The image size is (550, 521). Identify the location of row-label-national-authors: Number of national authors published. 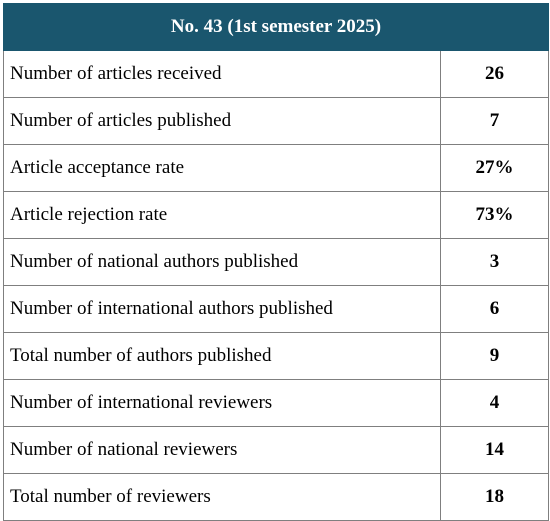
(222, 262).